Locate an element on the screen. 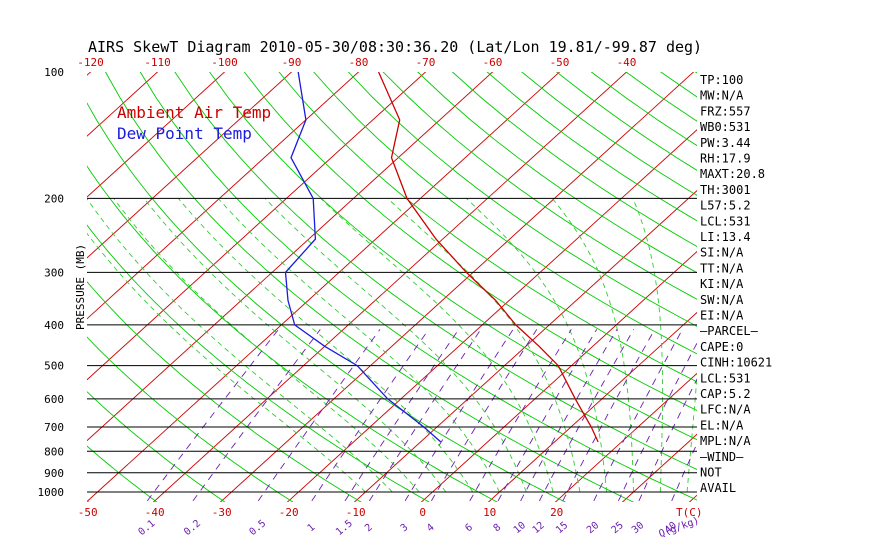 The image size is (870, 560). bottom-temp-tick-label: -30 is located at coordinates (222, 512).